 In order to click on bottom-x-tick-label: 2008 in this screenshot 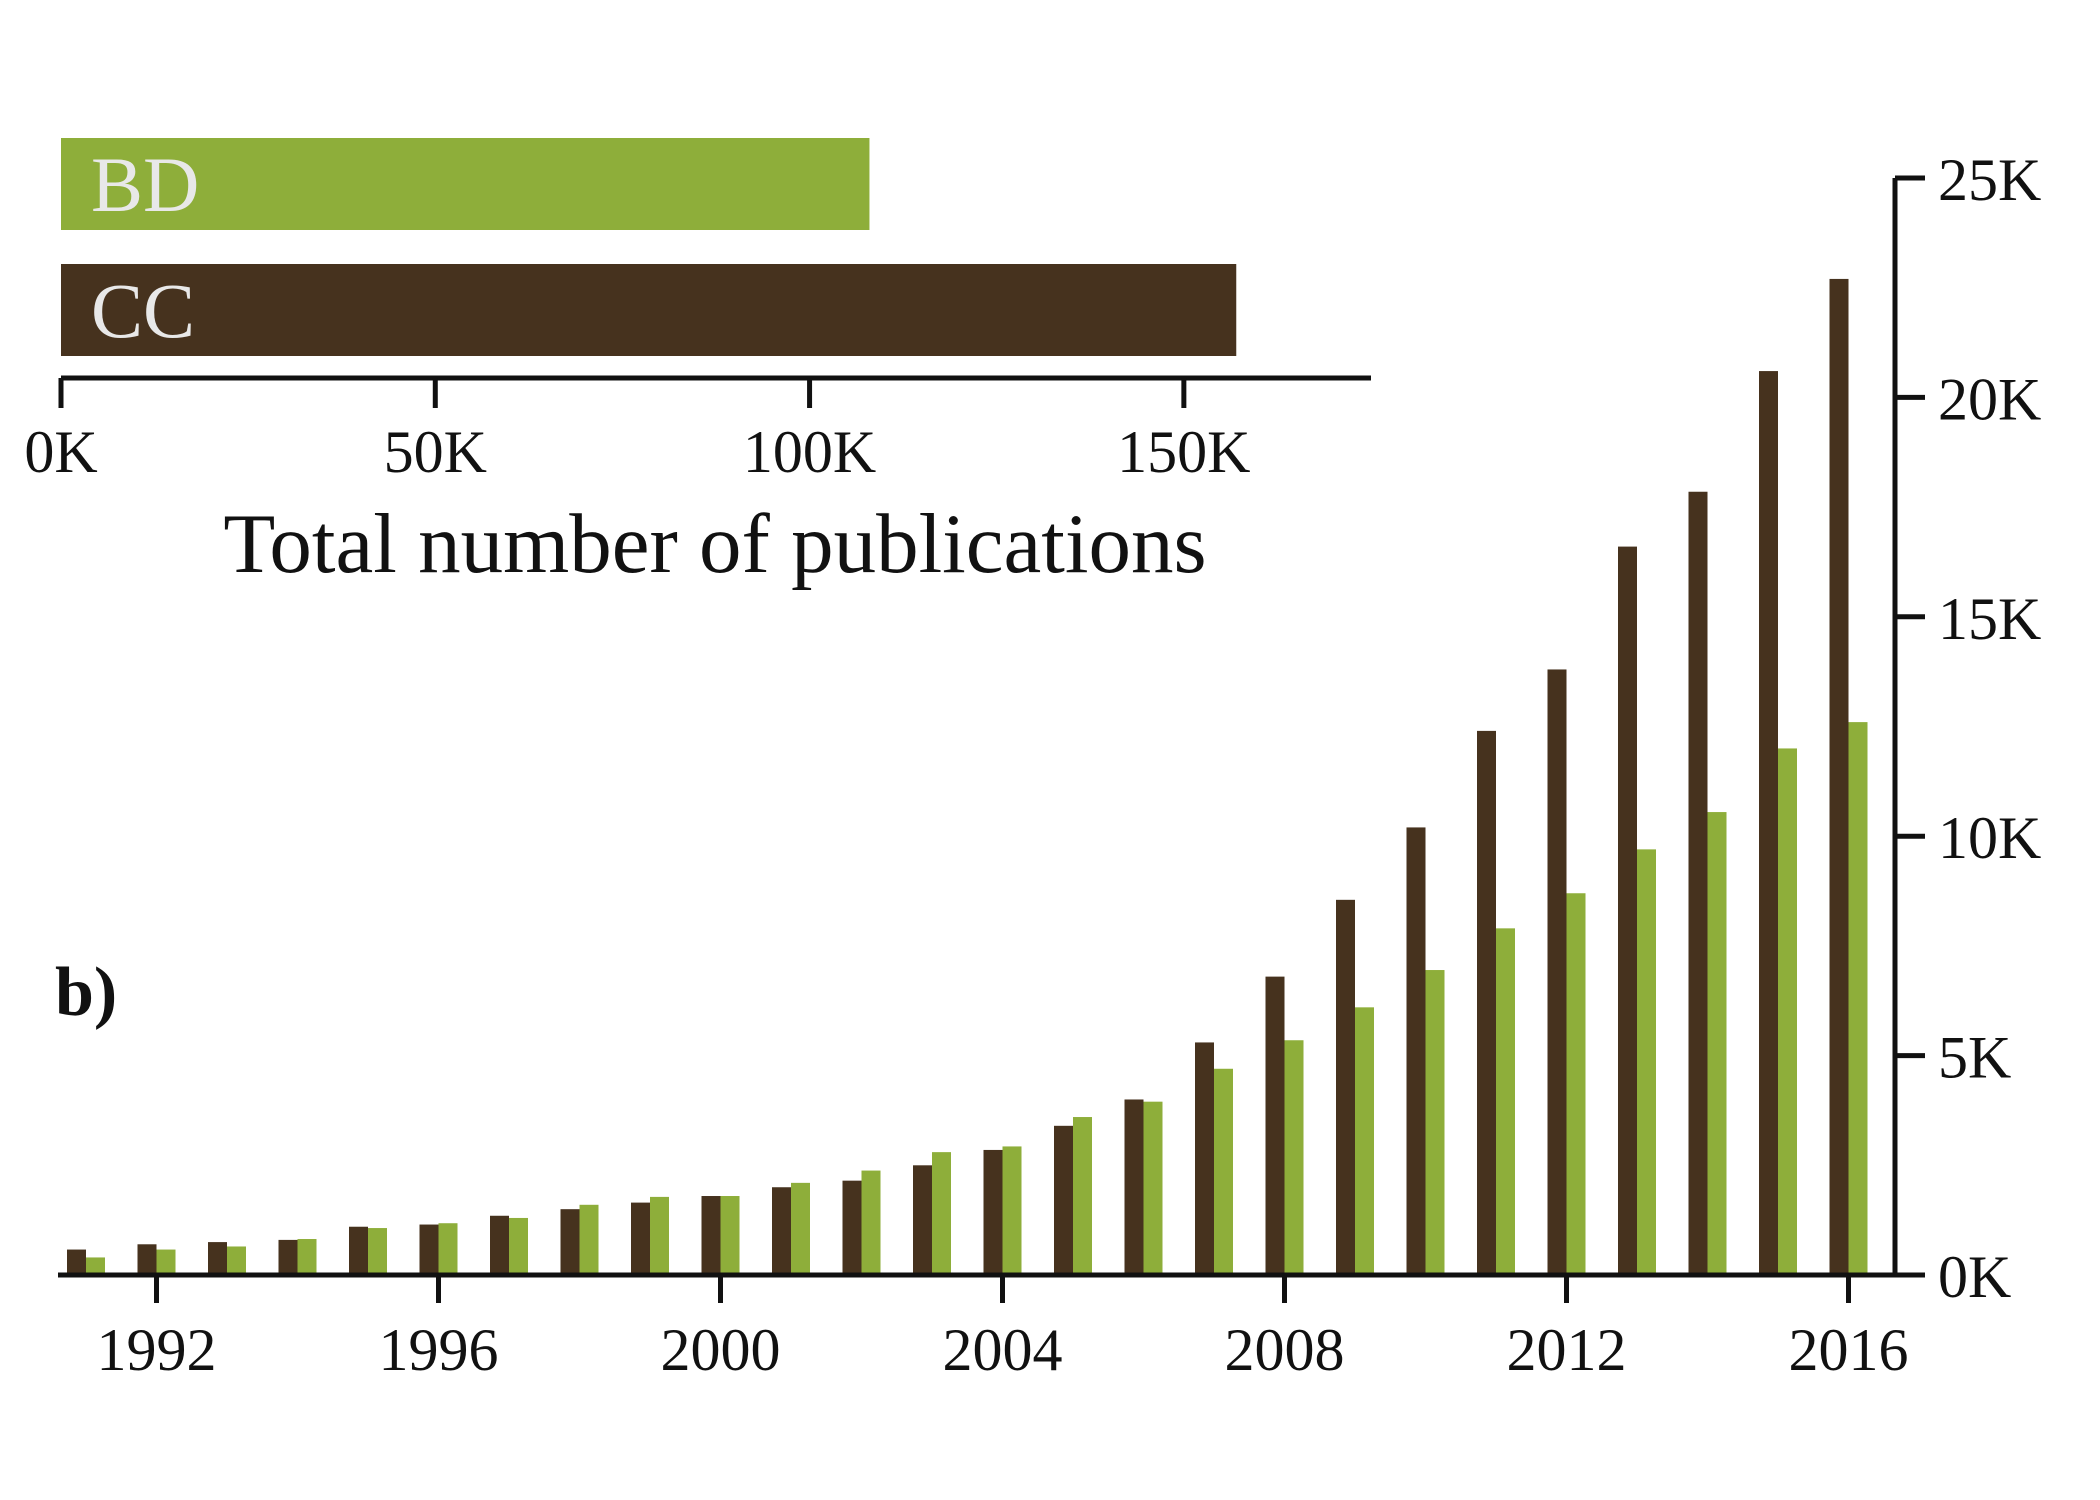, I will do `click(1285, 1350)`.